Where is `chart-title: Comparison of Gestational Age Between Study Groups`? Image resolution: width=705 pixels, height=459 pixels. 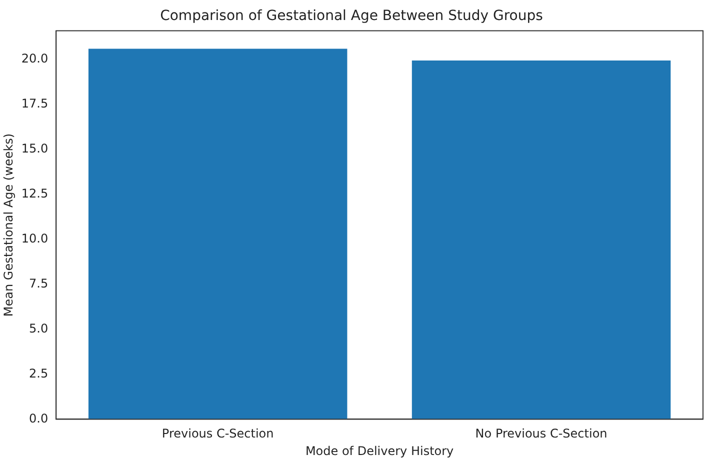 chart-title: Comparison of Gestational Age Between Study Groups is located at coordinates (351, 16).